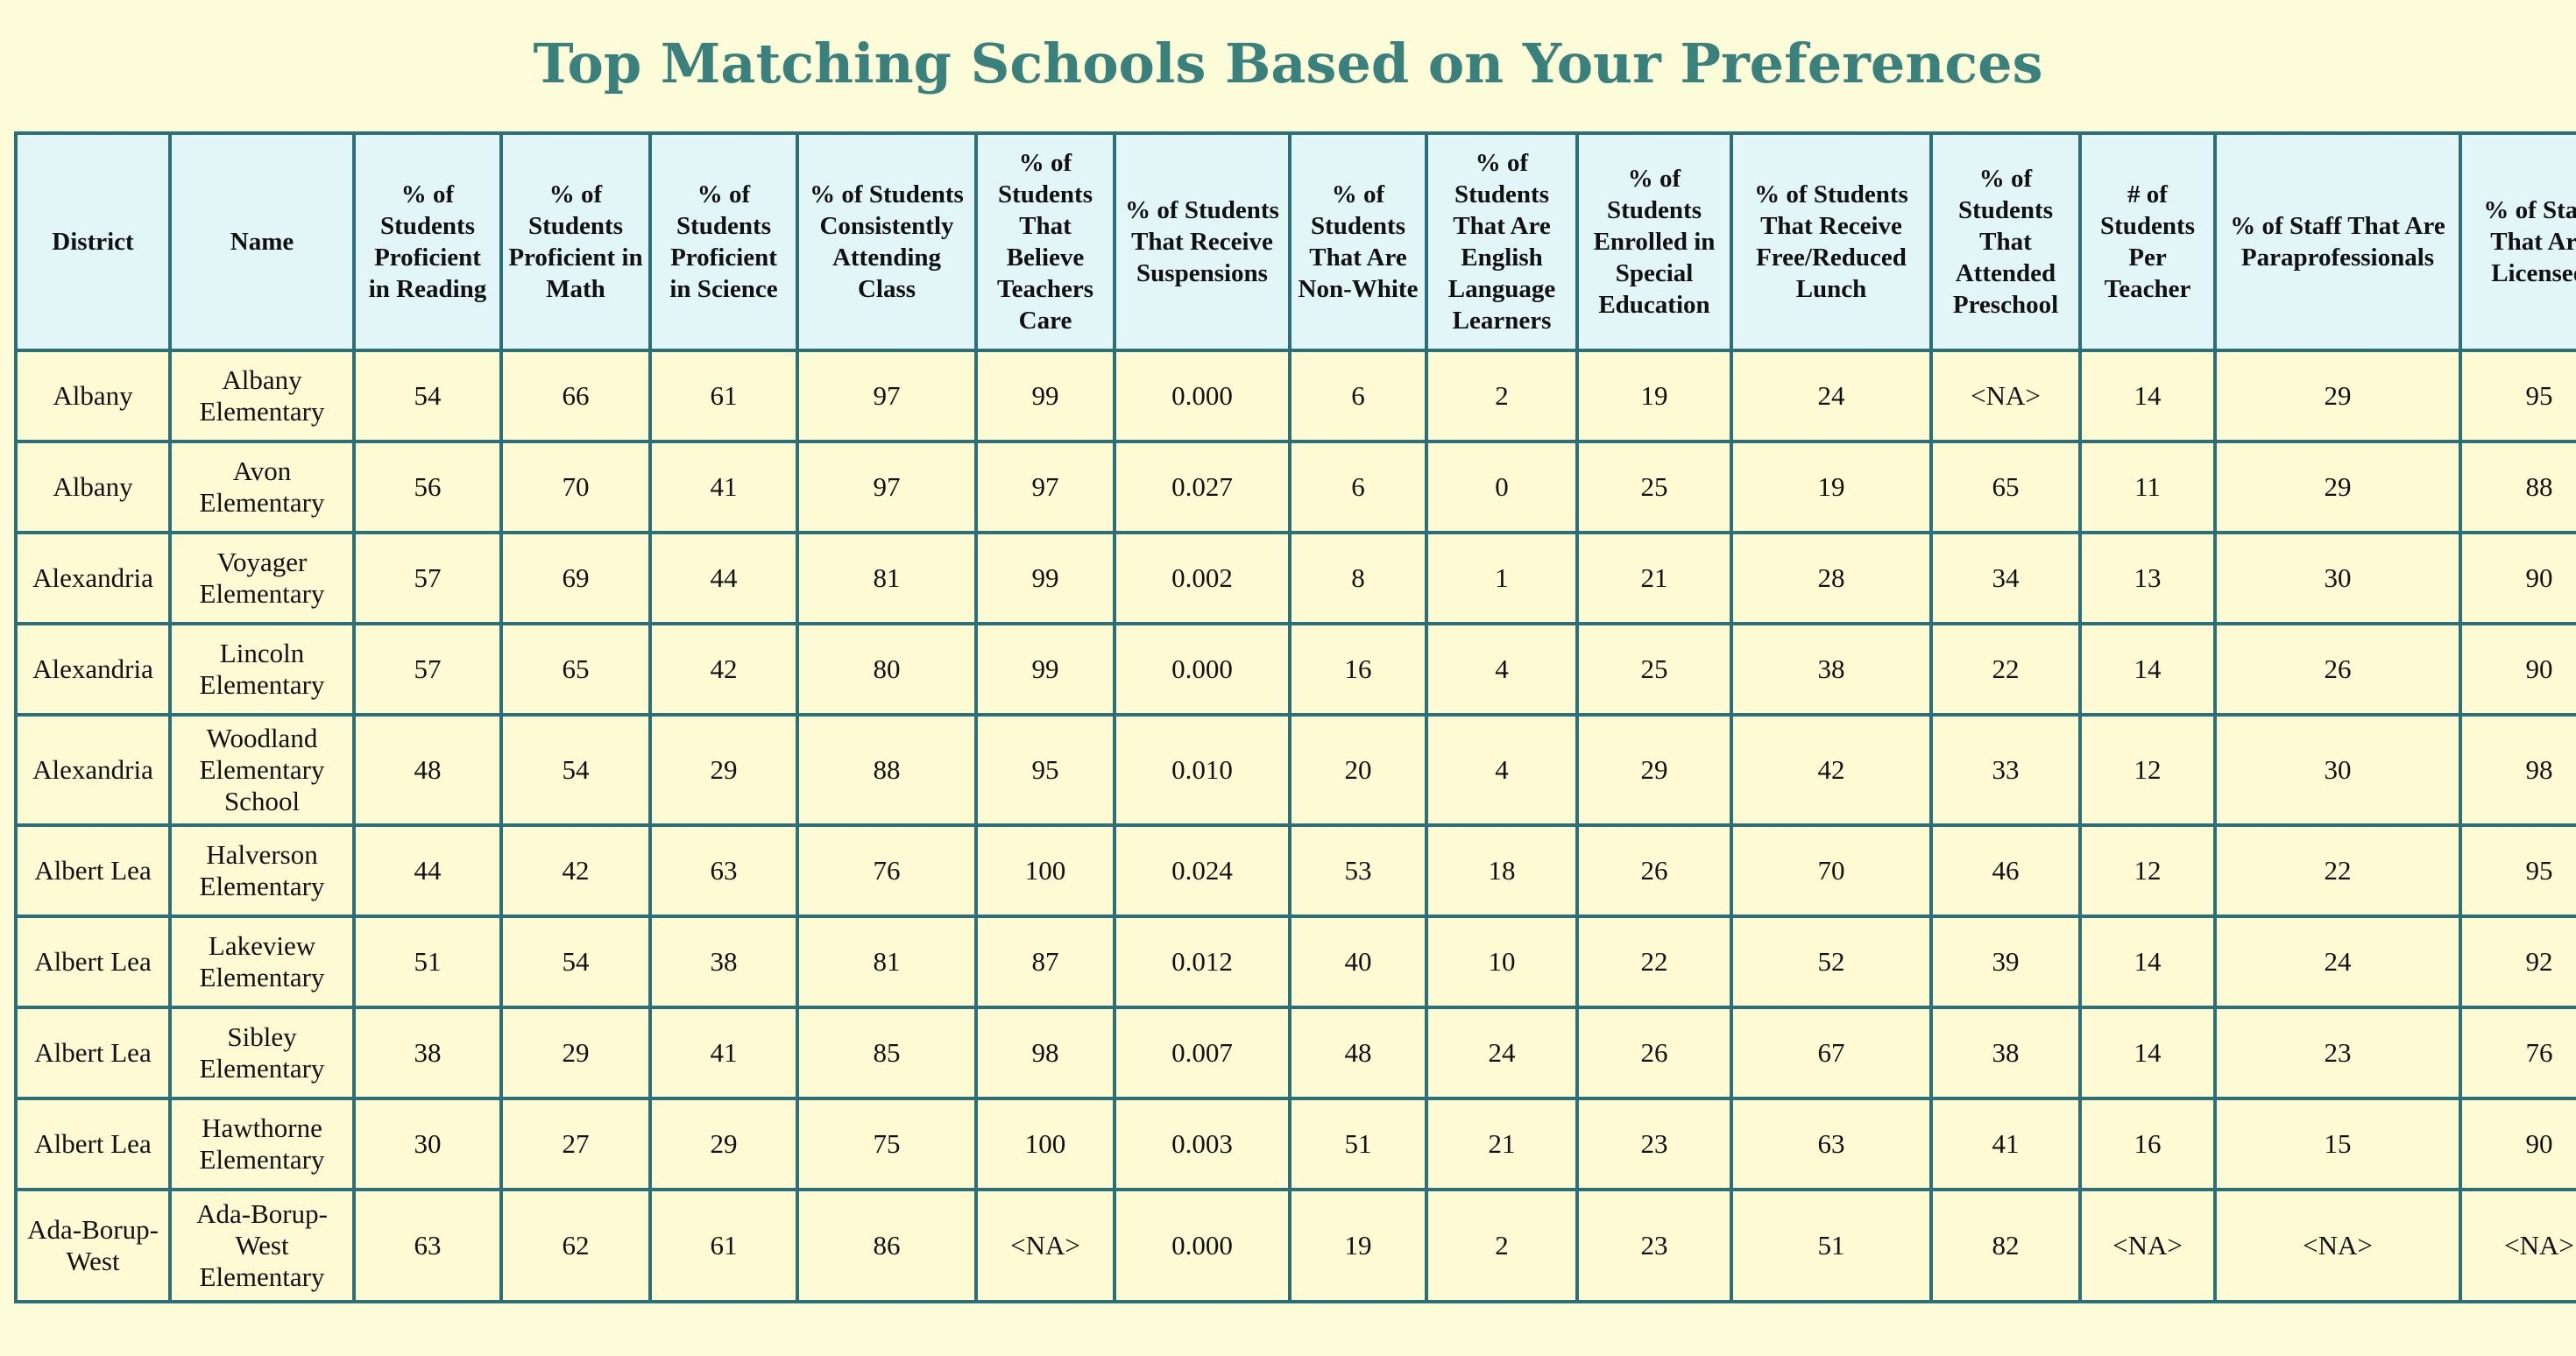 The image size is (2576, 1356). Describe the element at coordinates (2337, 669) in the screenshot. I see `cell-paraprofessionals: 26` at that location.